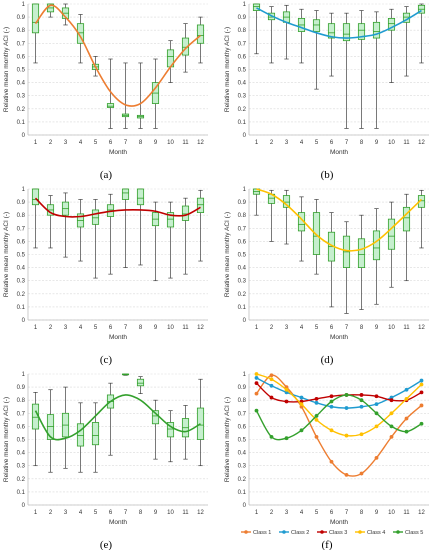 This screenshot has height=550, width=436. Describe the element at coordinates (106, 175) in the screenshot. I see `panel-label: (a)` at that location.